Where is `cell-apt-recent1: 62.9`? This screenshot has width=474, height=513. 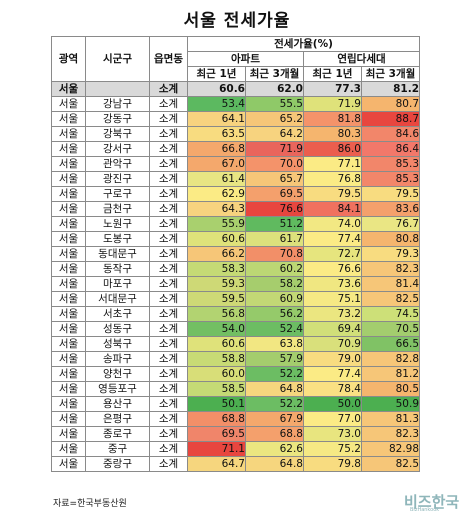 cell-apt-recent1: 62.9 is located at coordinates (216, 194).